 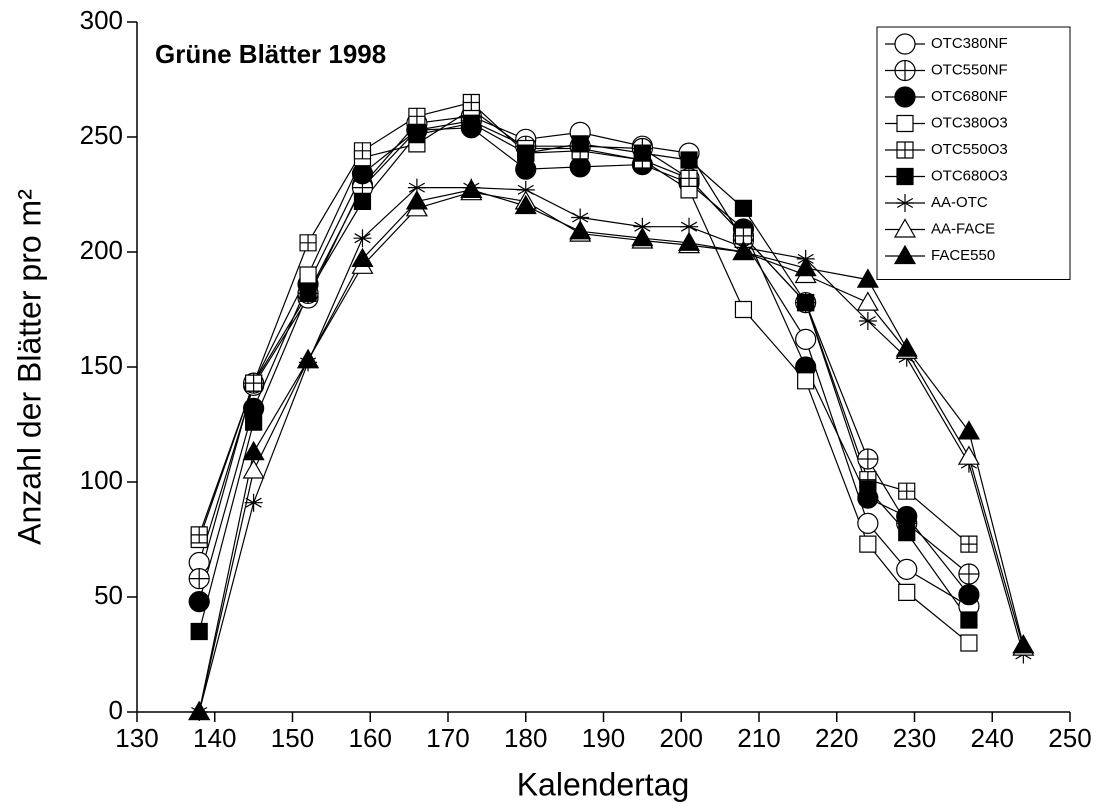 I want to click on y-tick-label: 300, so click(x=101, y=20).